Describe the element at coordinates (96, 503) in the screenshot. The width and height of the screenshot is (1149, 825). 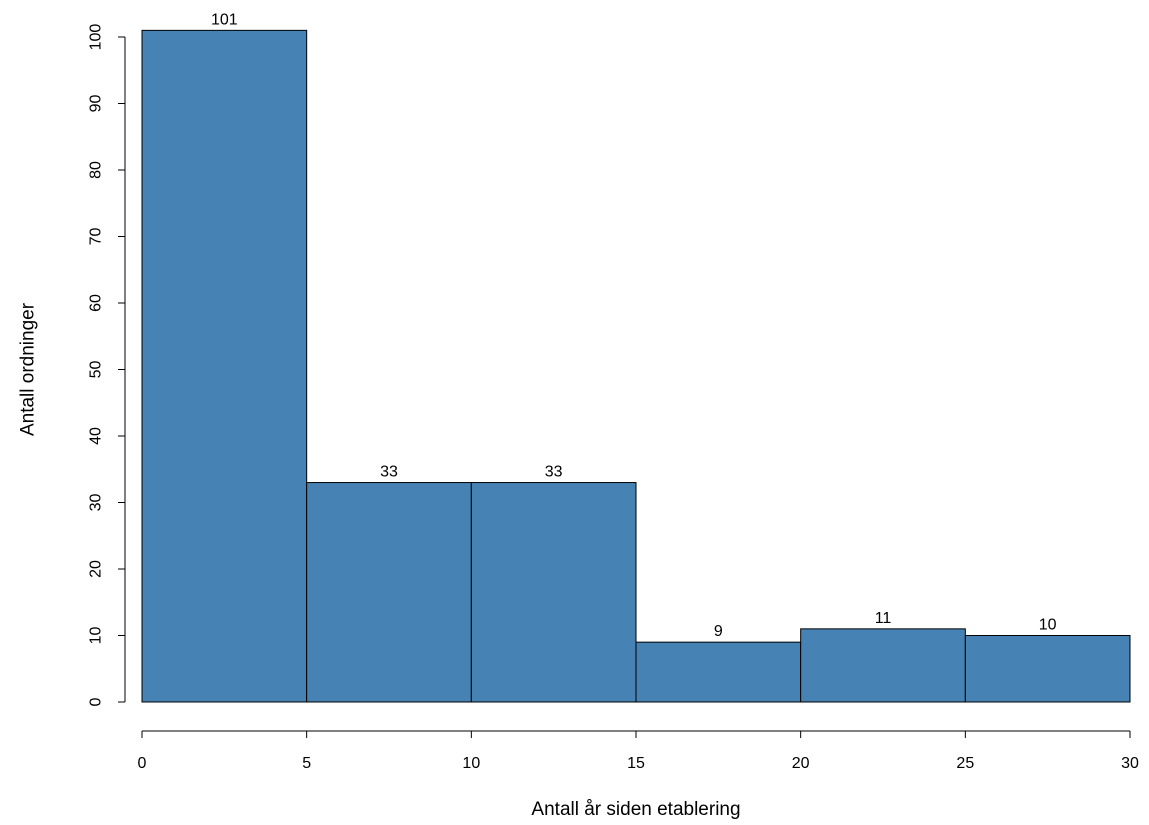
I see `y-tick-label: 30` at that location.